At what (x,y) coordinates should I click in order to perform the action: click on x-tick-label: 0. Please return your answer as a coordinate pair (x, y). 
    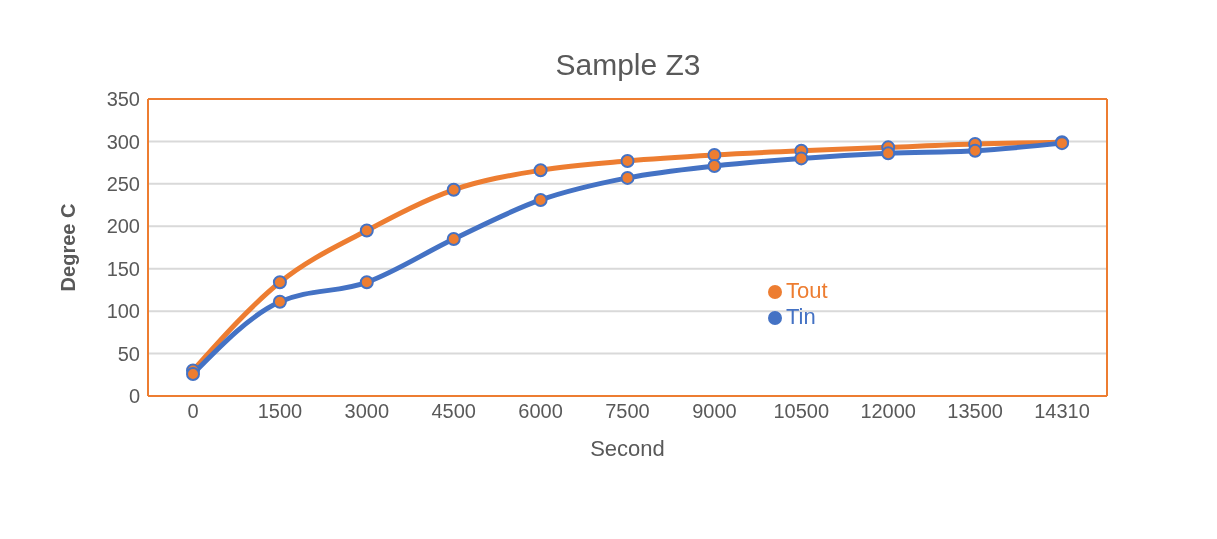
    Looking at the image, I should click on (193, 411).